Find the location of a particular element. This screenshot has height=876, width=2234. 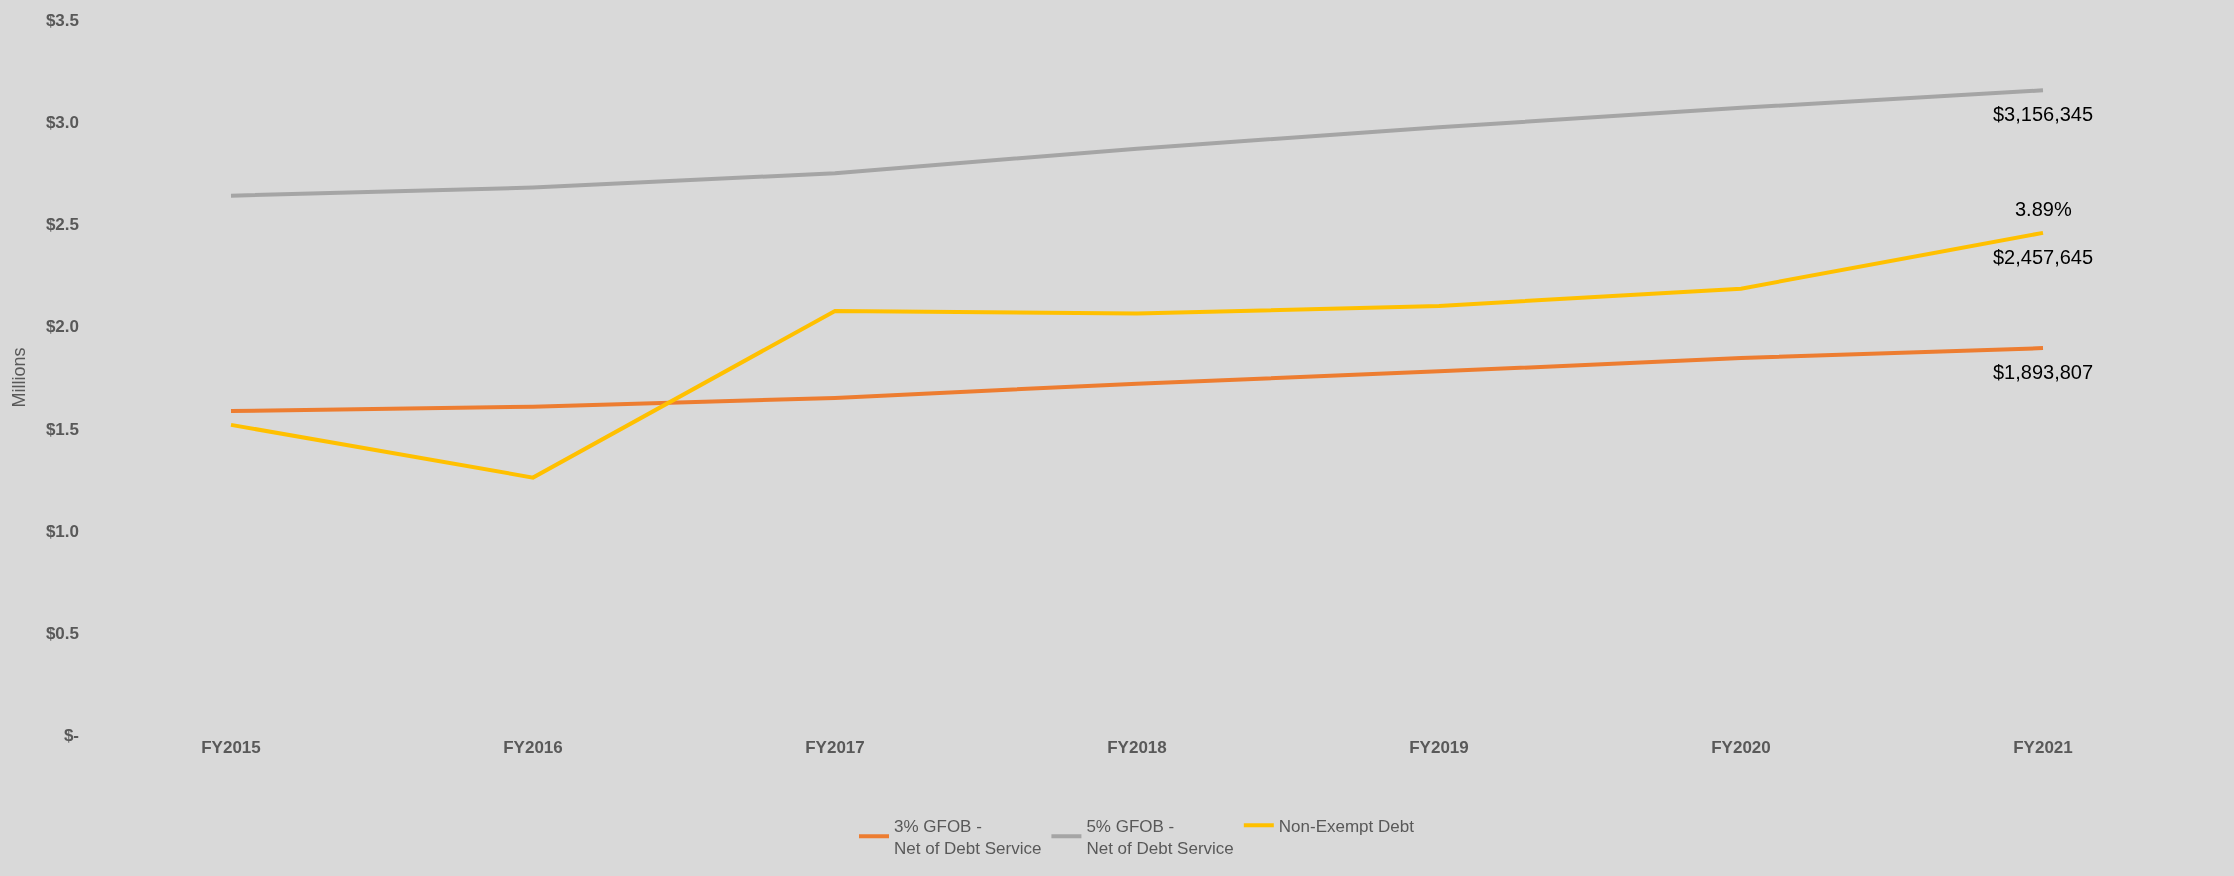

y-axis-title: Millions is located at coordinates (19, 377).